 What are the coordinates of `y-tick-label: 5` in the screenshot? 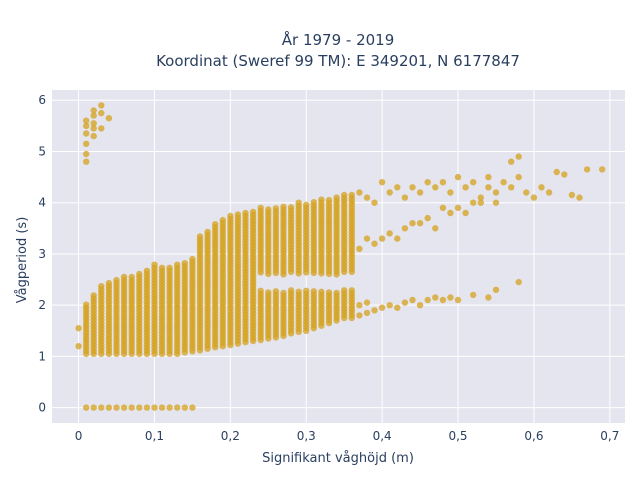 It's located at (42, 151).